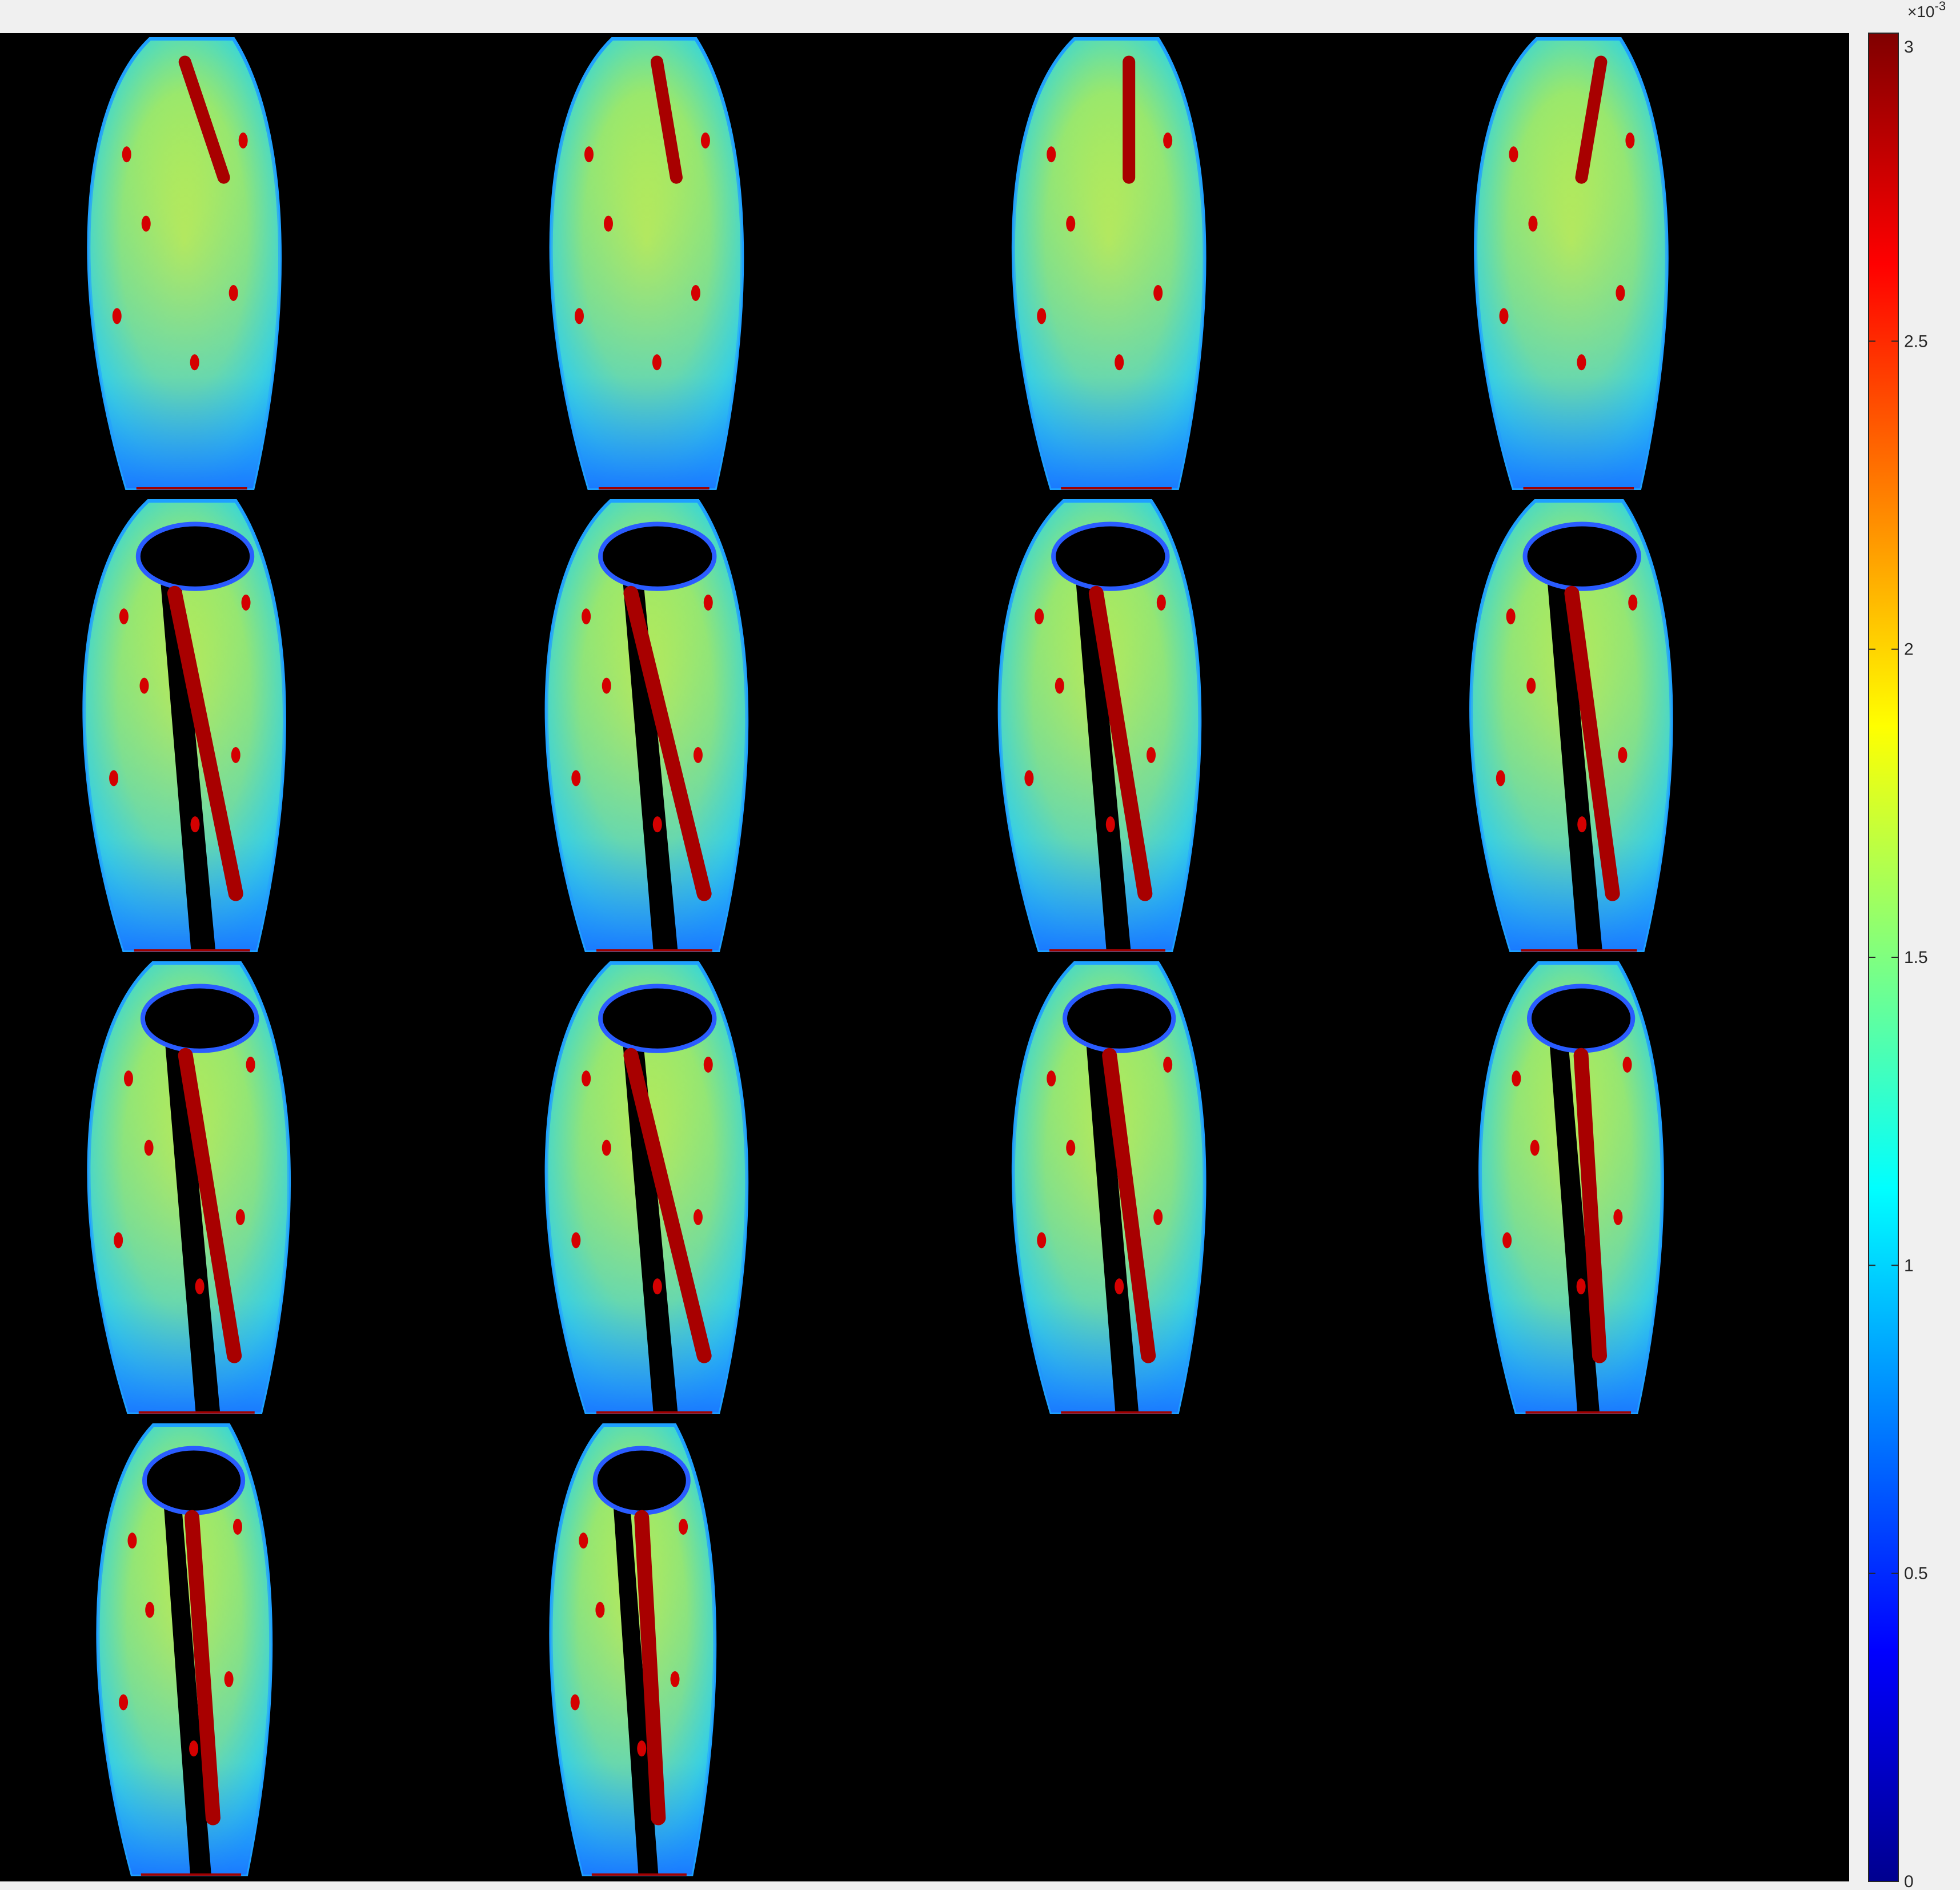  I want to click on colorbar: 0 0.5 1 1.5 2 2.5 3 ×10-3, so click(1905, 945).